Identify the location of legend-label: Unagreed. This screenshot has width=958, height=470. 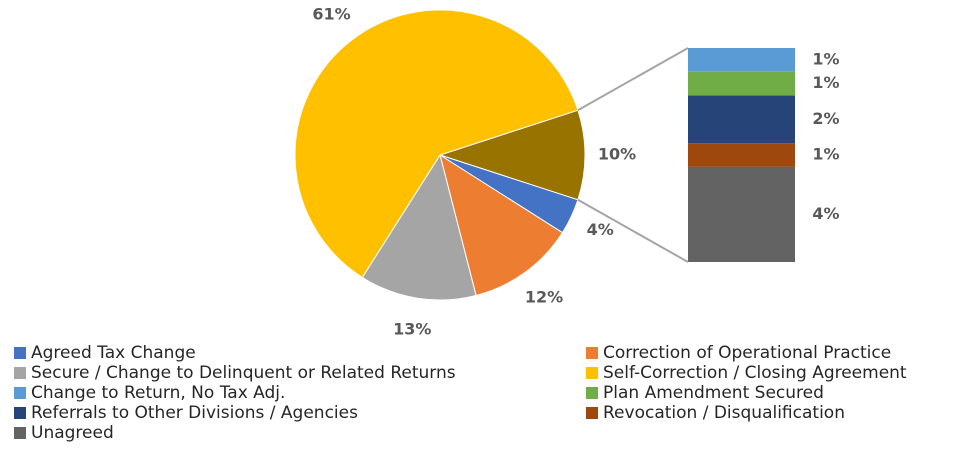
(72, 433).